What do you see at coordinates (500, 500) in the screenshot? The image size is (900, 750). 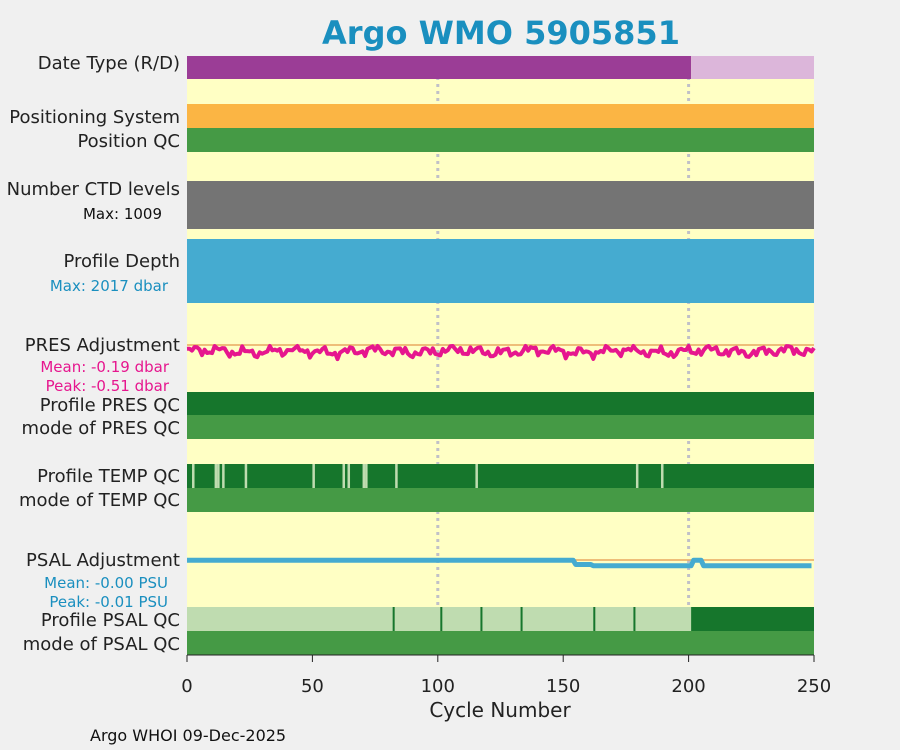 I see `bar-mode-temp-qc` at bounding box center [500, 500].